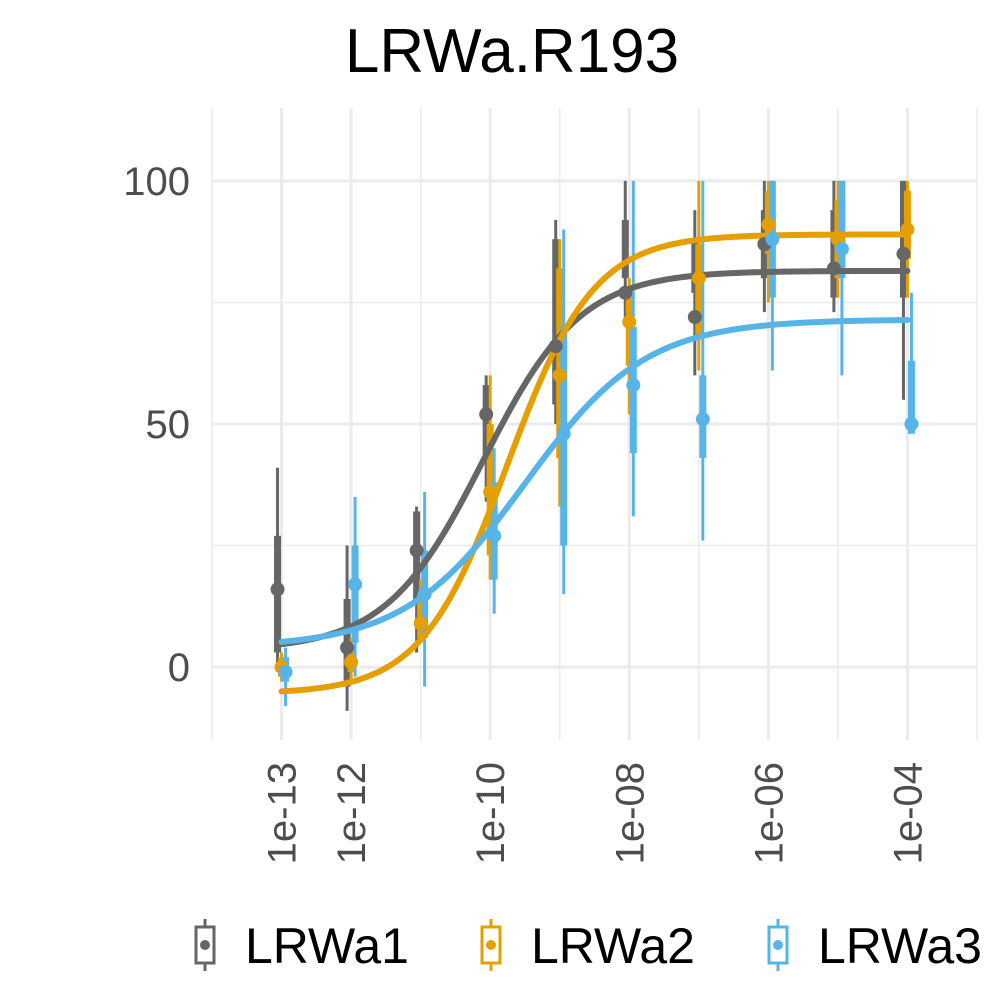 The width and height of the screenshot is (1000, 1000). I want to click on legend: LRWa1 LRWa2 LRWa3, so click(588, 946).